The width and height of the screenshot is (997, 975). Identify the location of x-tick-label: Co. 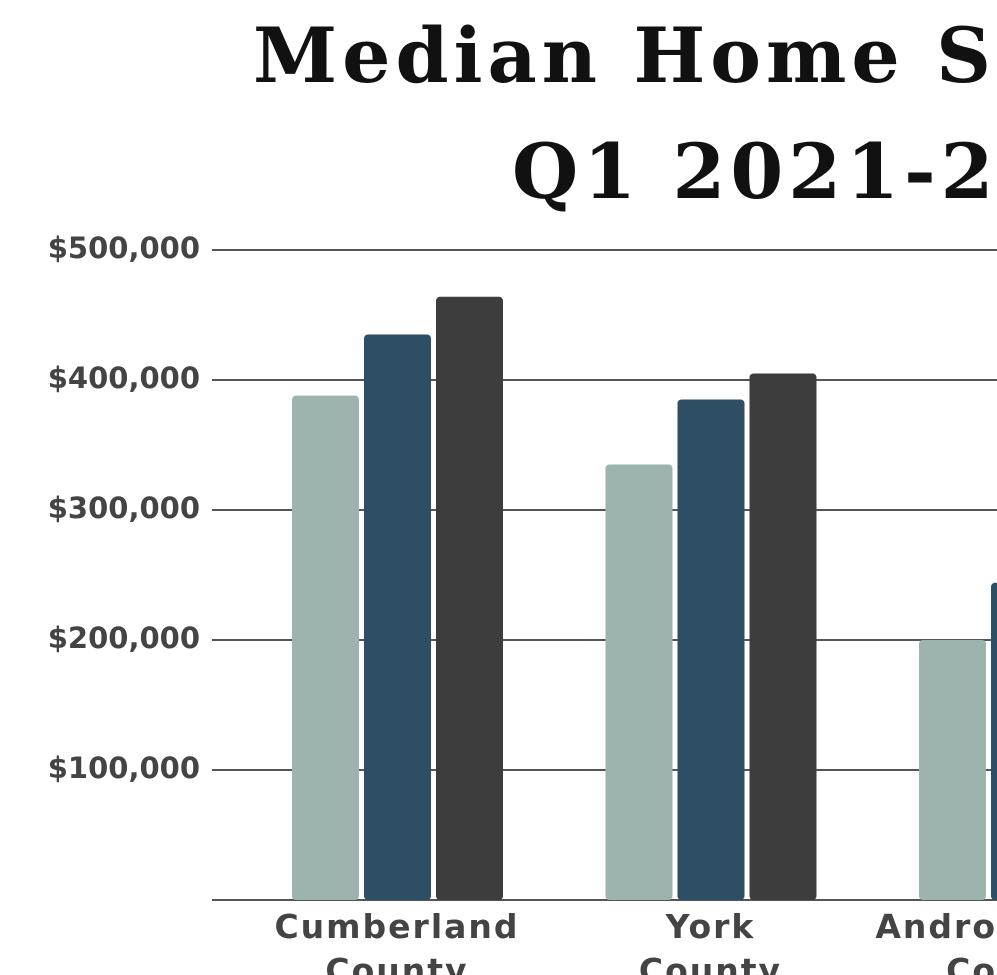
(971, 963).